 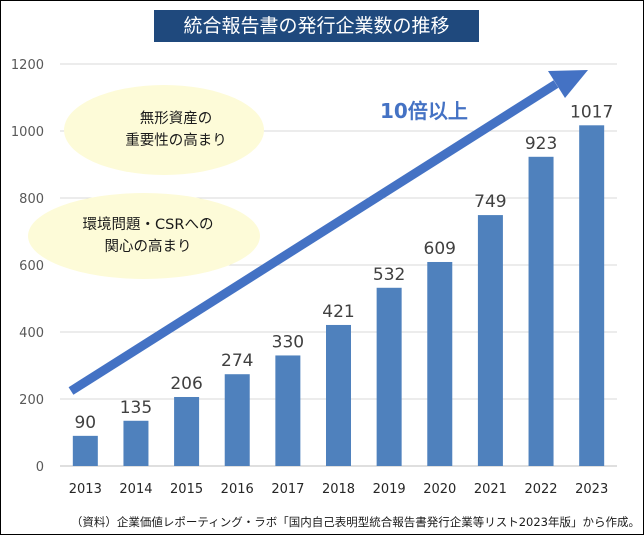 I want to click on growth-label: 10倍以上, so click(x=424, y=111).